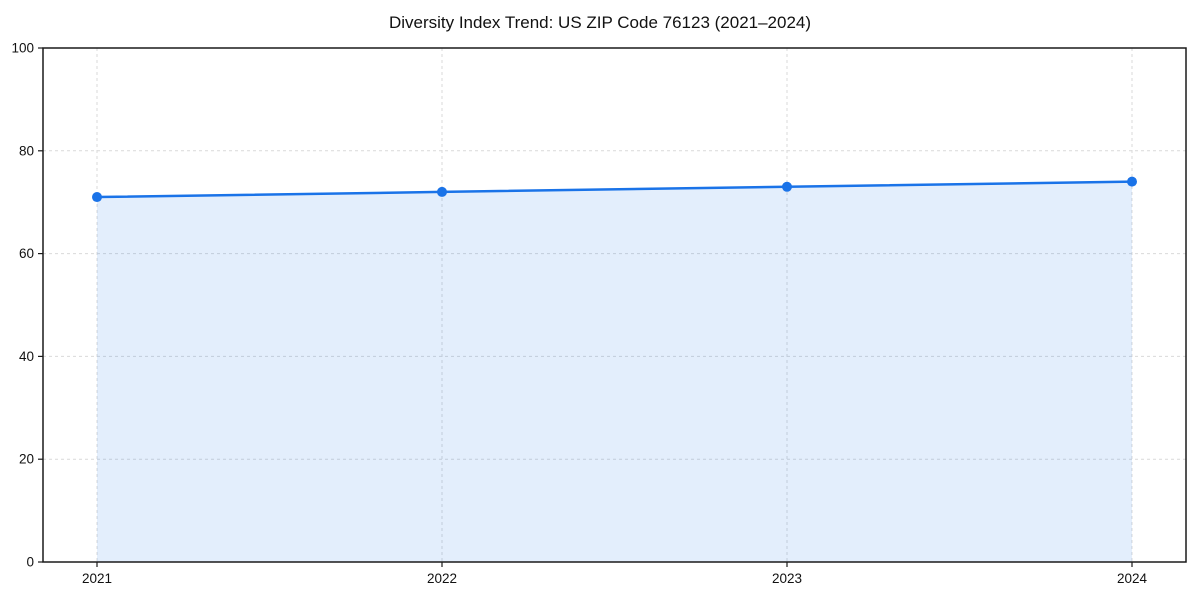  I want to click on y-tick-label: 40, so click(26, 356).